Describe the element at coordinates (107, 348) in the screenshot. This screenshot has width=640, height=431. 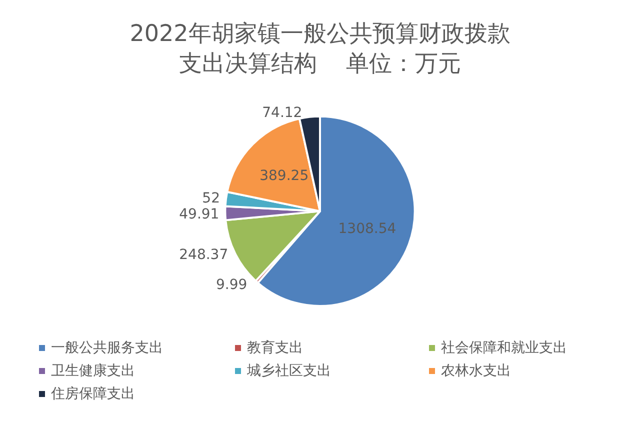
I see `legend-label: 一般公共服务支出` at that location.